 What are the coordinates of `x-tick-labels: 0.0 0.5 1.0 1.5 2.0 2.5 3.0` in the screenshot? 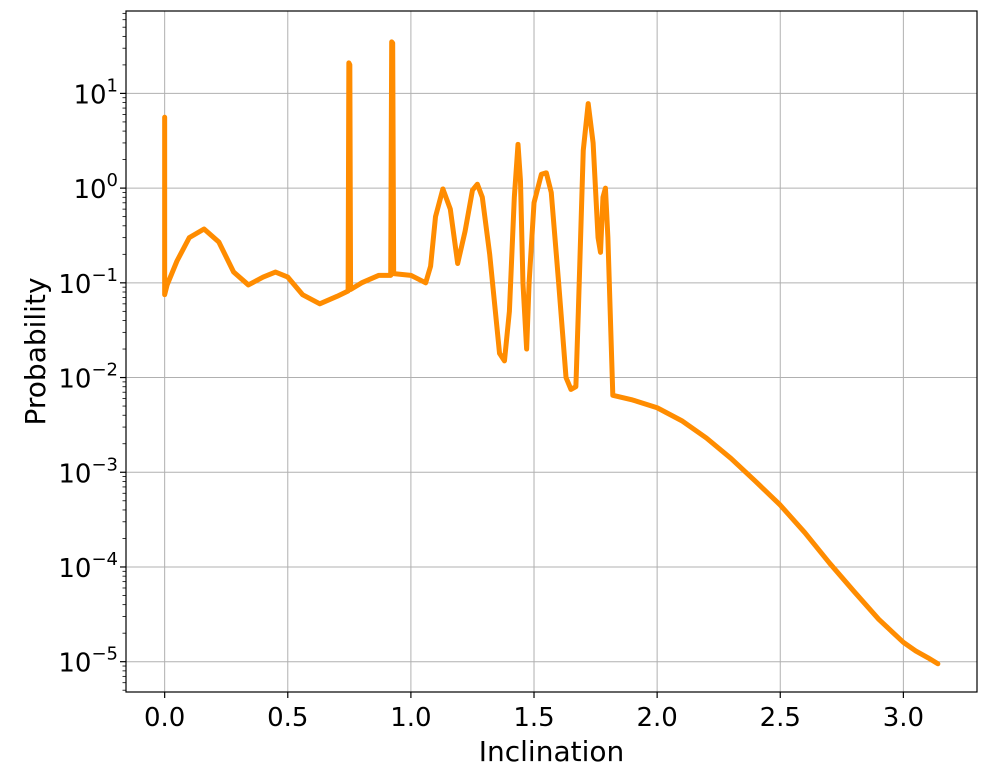 It's located at (534, 718).